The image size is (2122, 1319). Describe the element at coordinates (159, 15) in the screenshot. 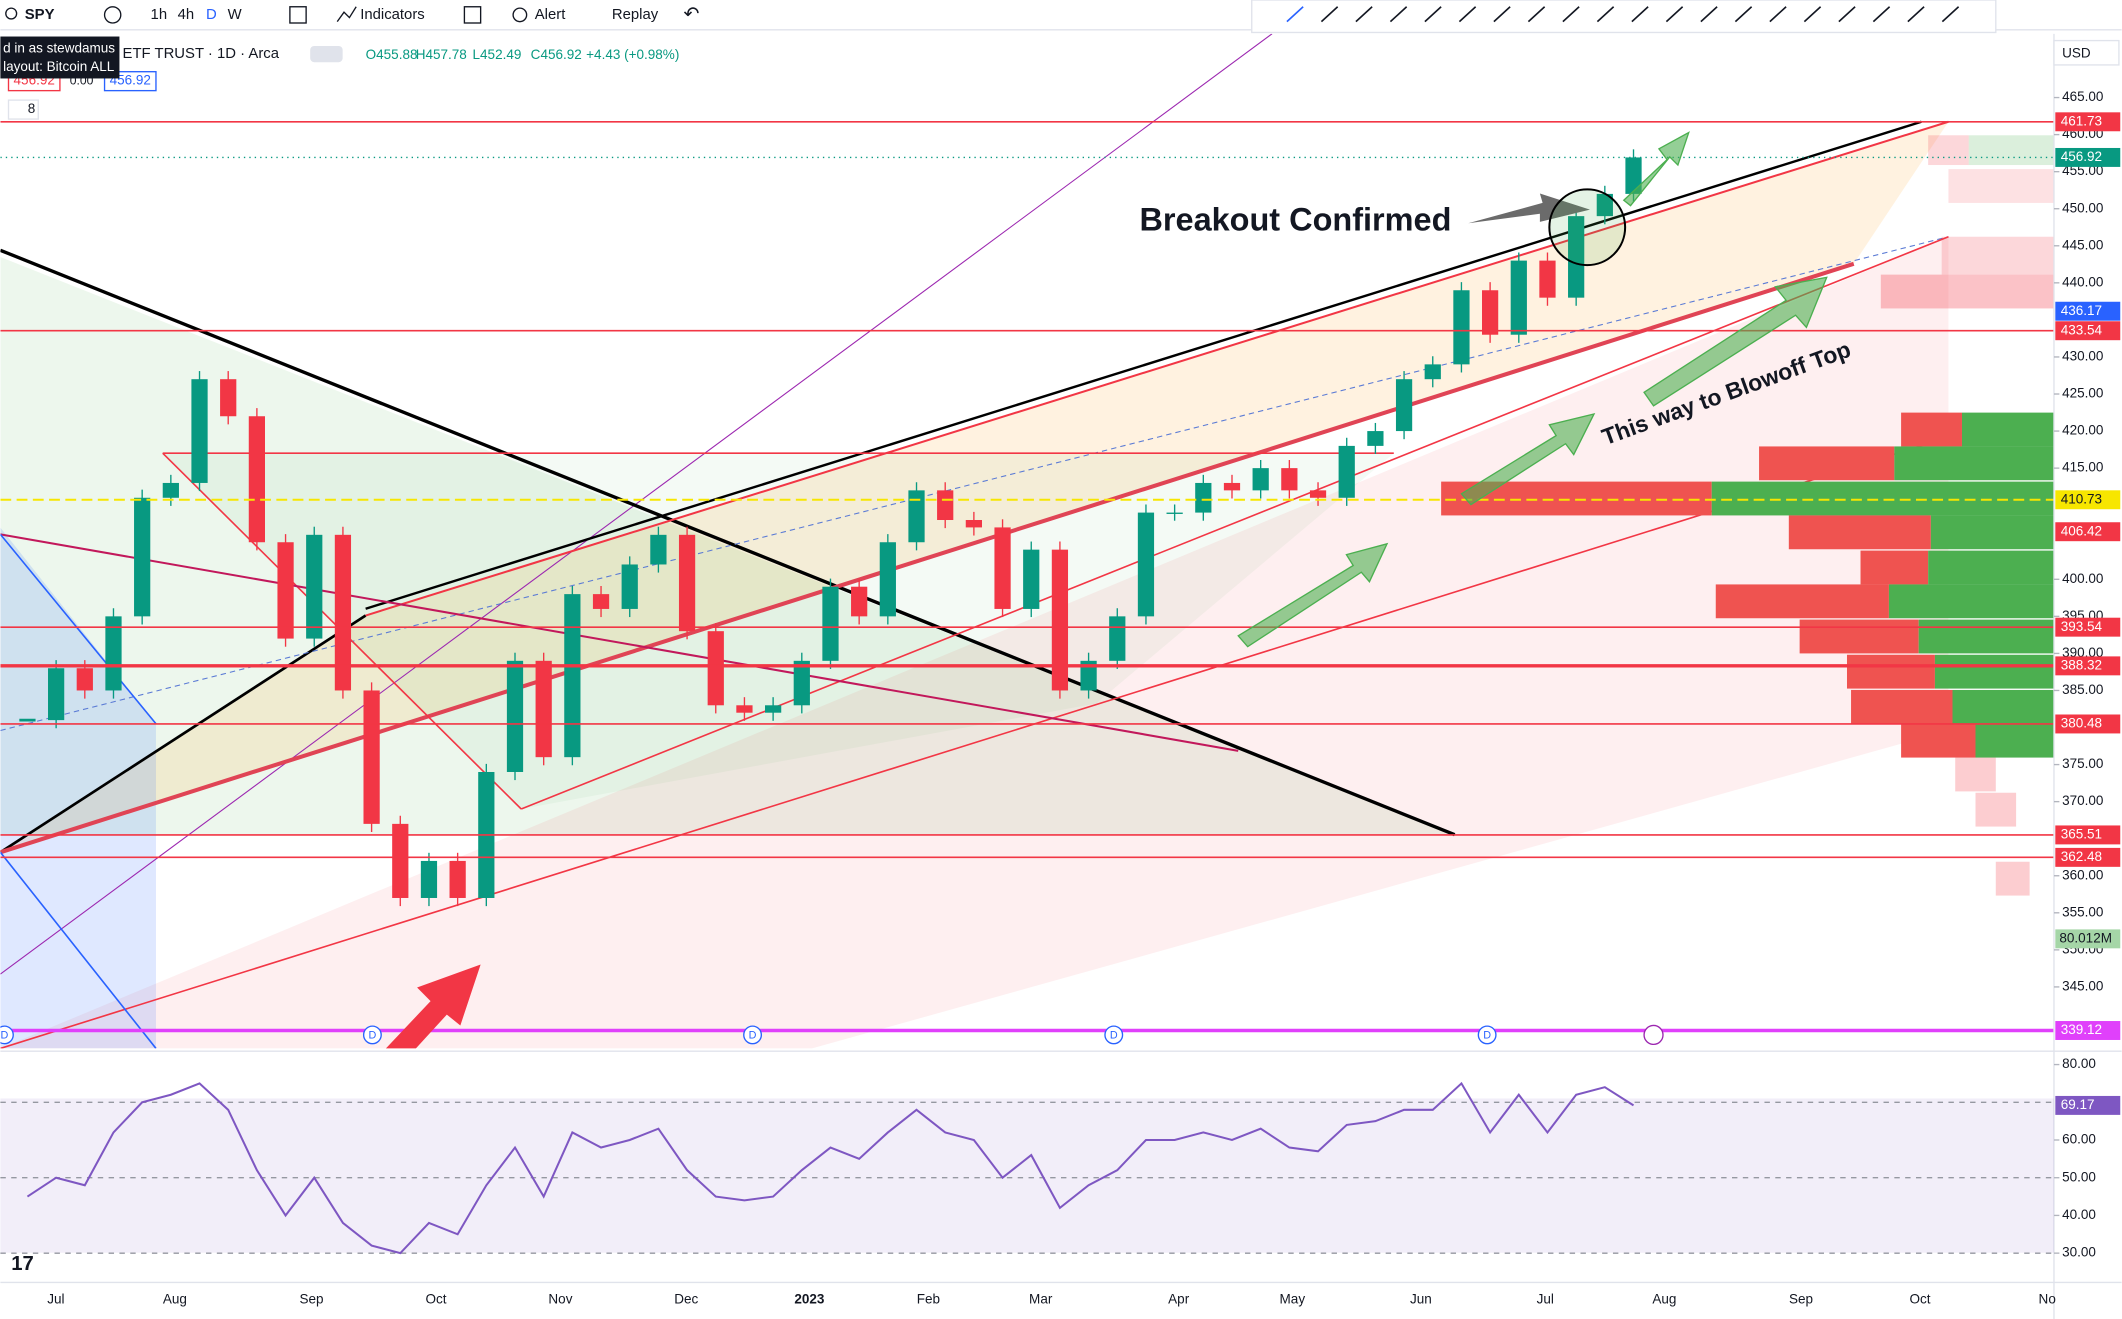

I see `interval: 1h` at that location.